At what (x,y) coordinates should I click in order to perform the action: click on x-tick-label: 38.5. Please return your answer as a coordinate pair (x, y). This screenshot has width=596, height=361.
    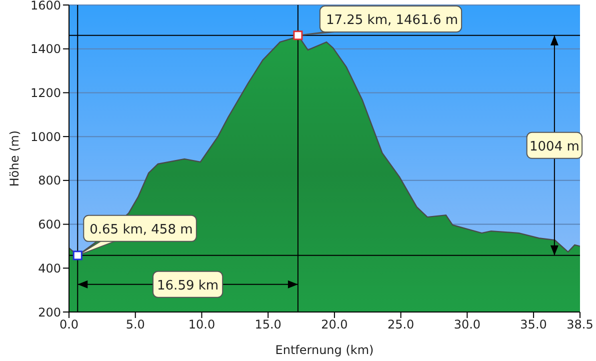
    Looking at the image, I should click on (580, 325).